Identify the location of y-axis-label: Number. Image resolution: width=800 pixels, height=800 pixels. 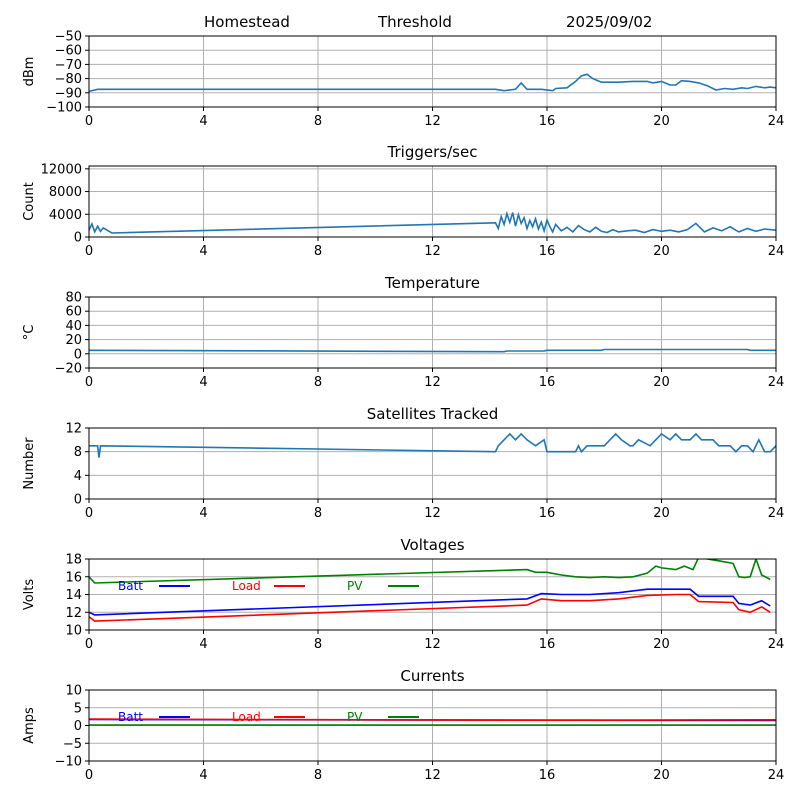
(29, 463).